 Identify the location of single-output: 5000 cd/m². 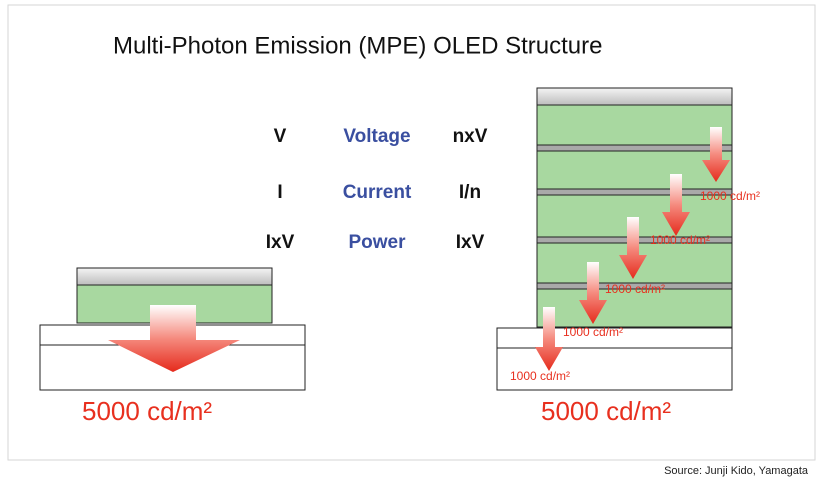
(147, 411).